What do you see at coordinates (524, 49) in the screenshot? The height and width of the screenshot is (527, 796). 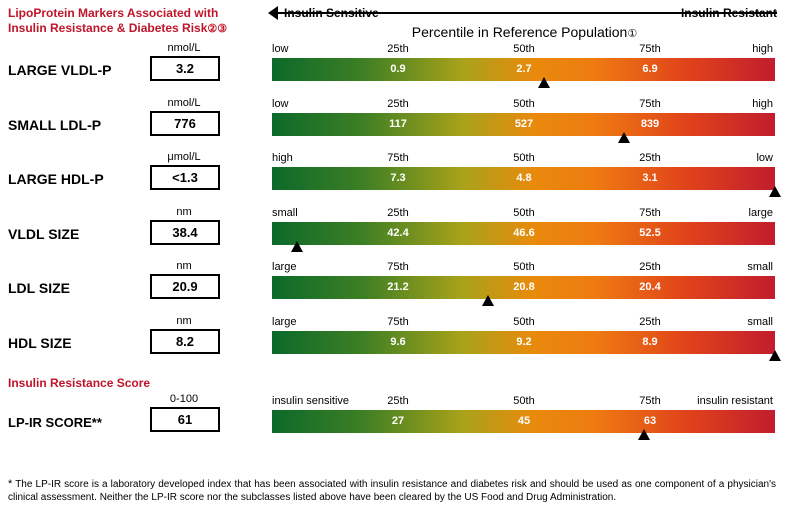 I see `marker-0-tick-2: 50th` at bounding box center [524, 49].